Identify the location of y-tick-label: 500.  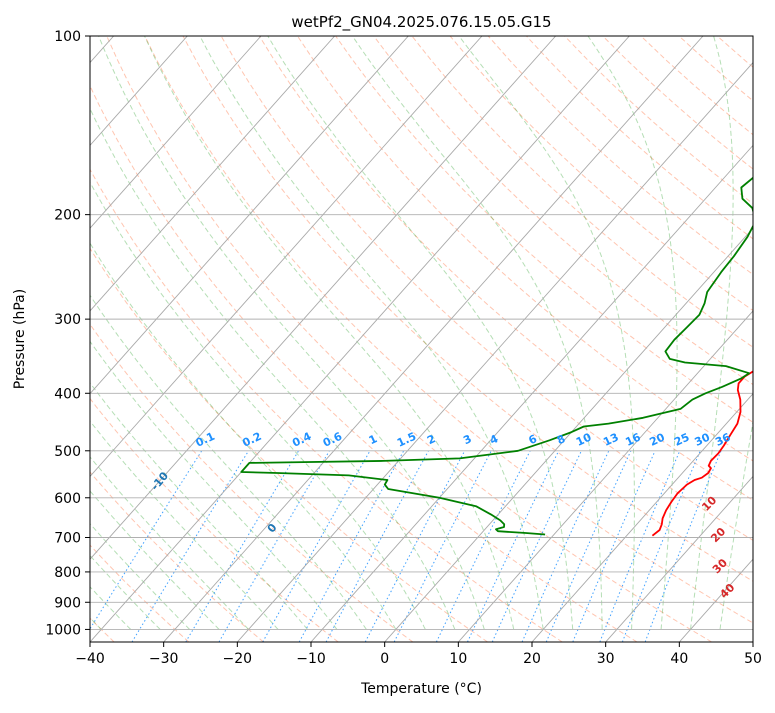
(67, 452).